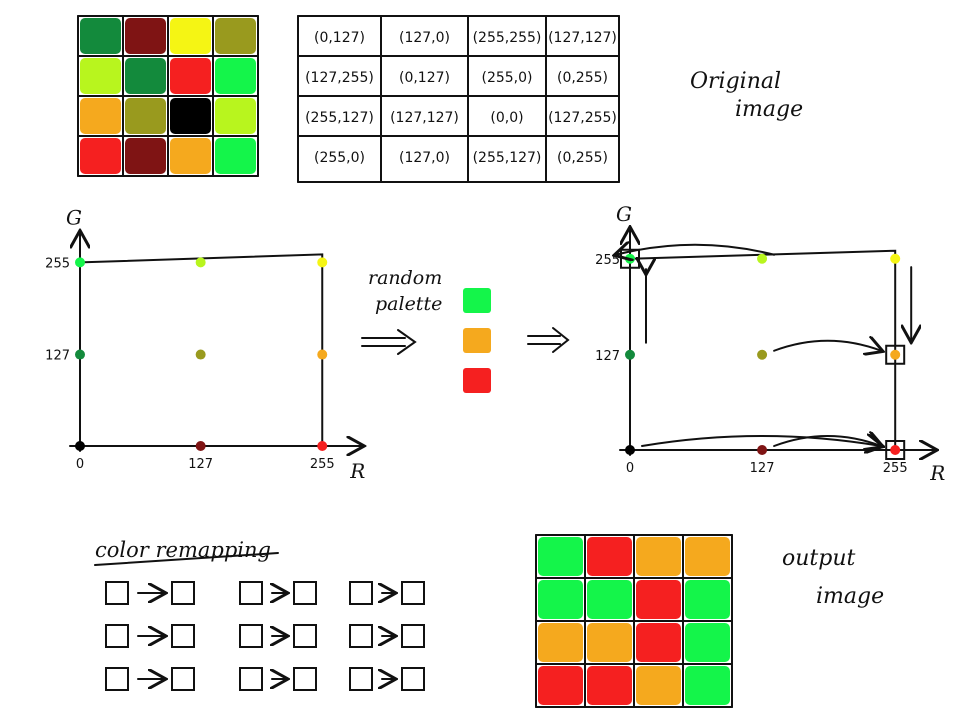 Image resolution: width=970 pixels, height=728 pixels. I want to click on source-swatch-dark-green, so click(117, 636).